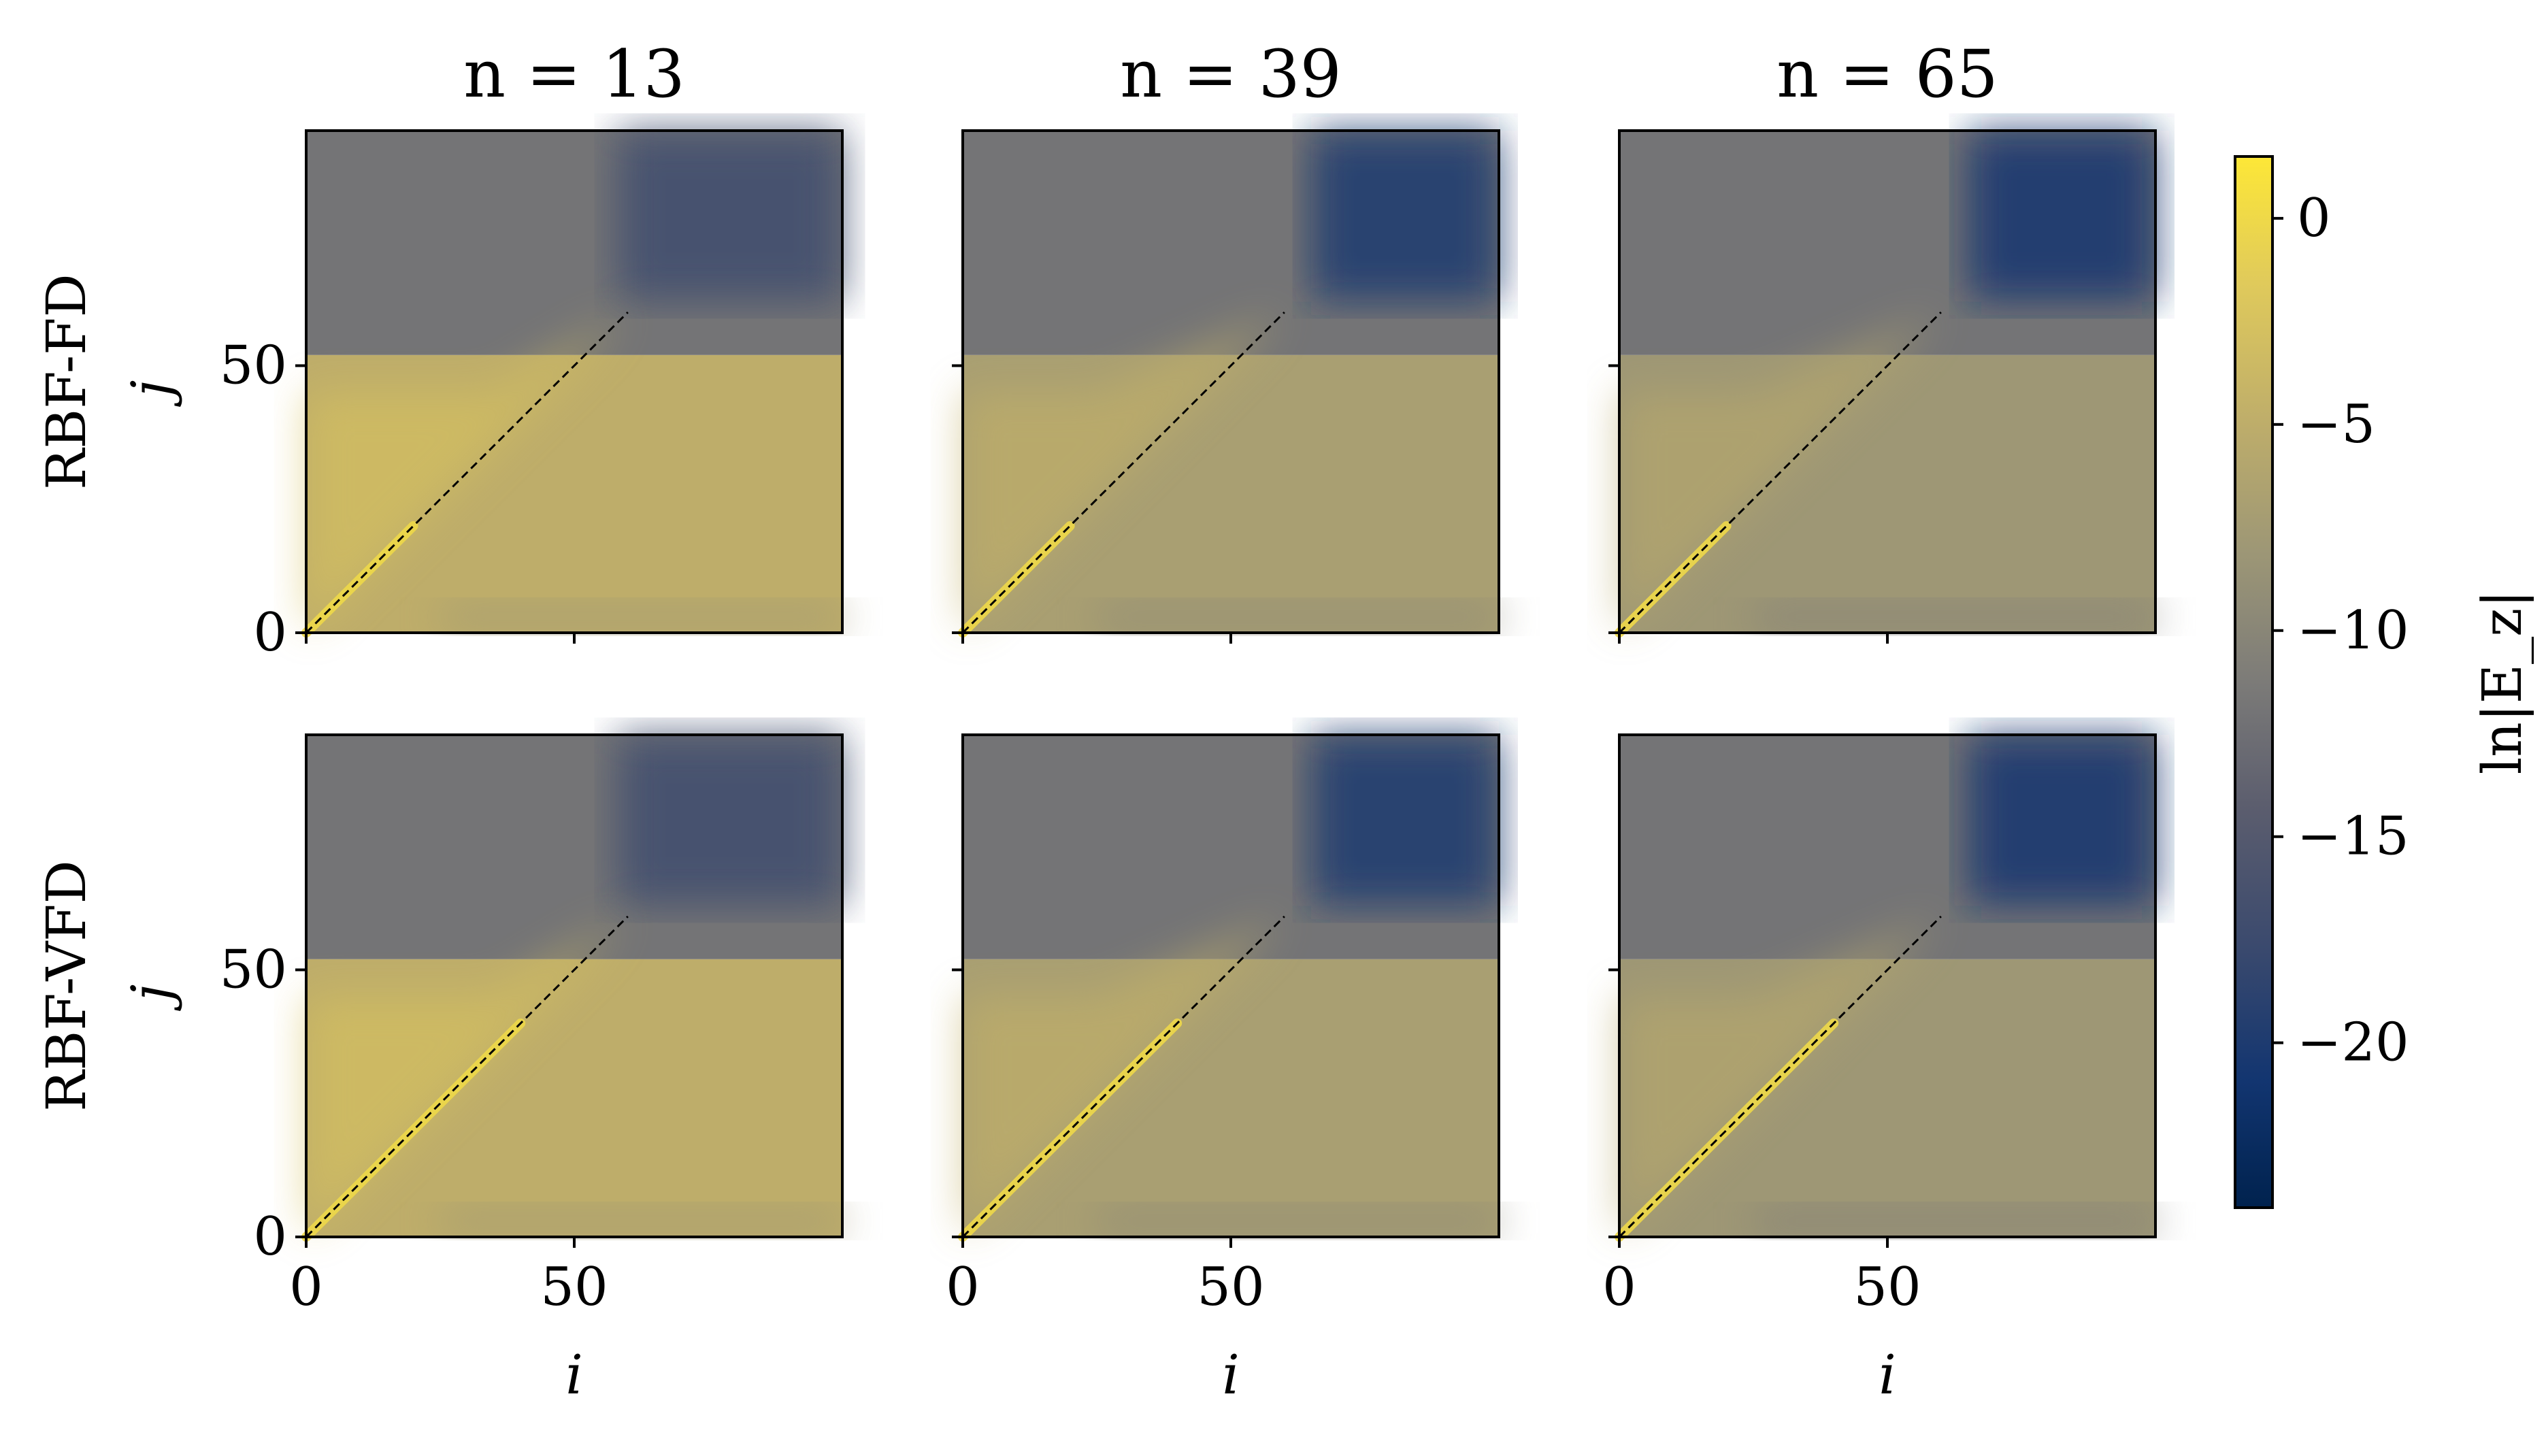 The height and width of the screenshot is (1456, 2546). What do you see at coordinates (2254, 682) in the screenshot?
I see `colorbar-gradient` at bounding box center [2254, 682].